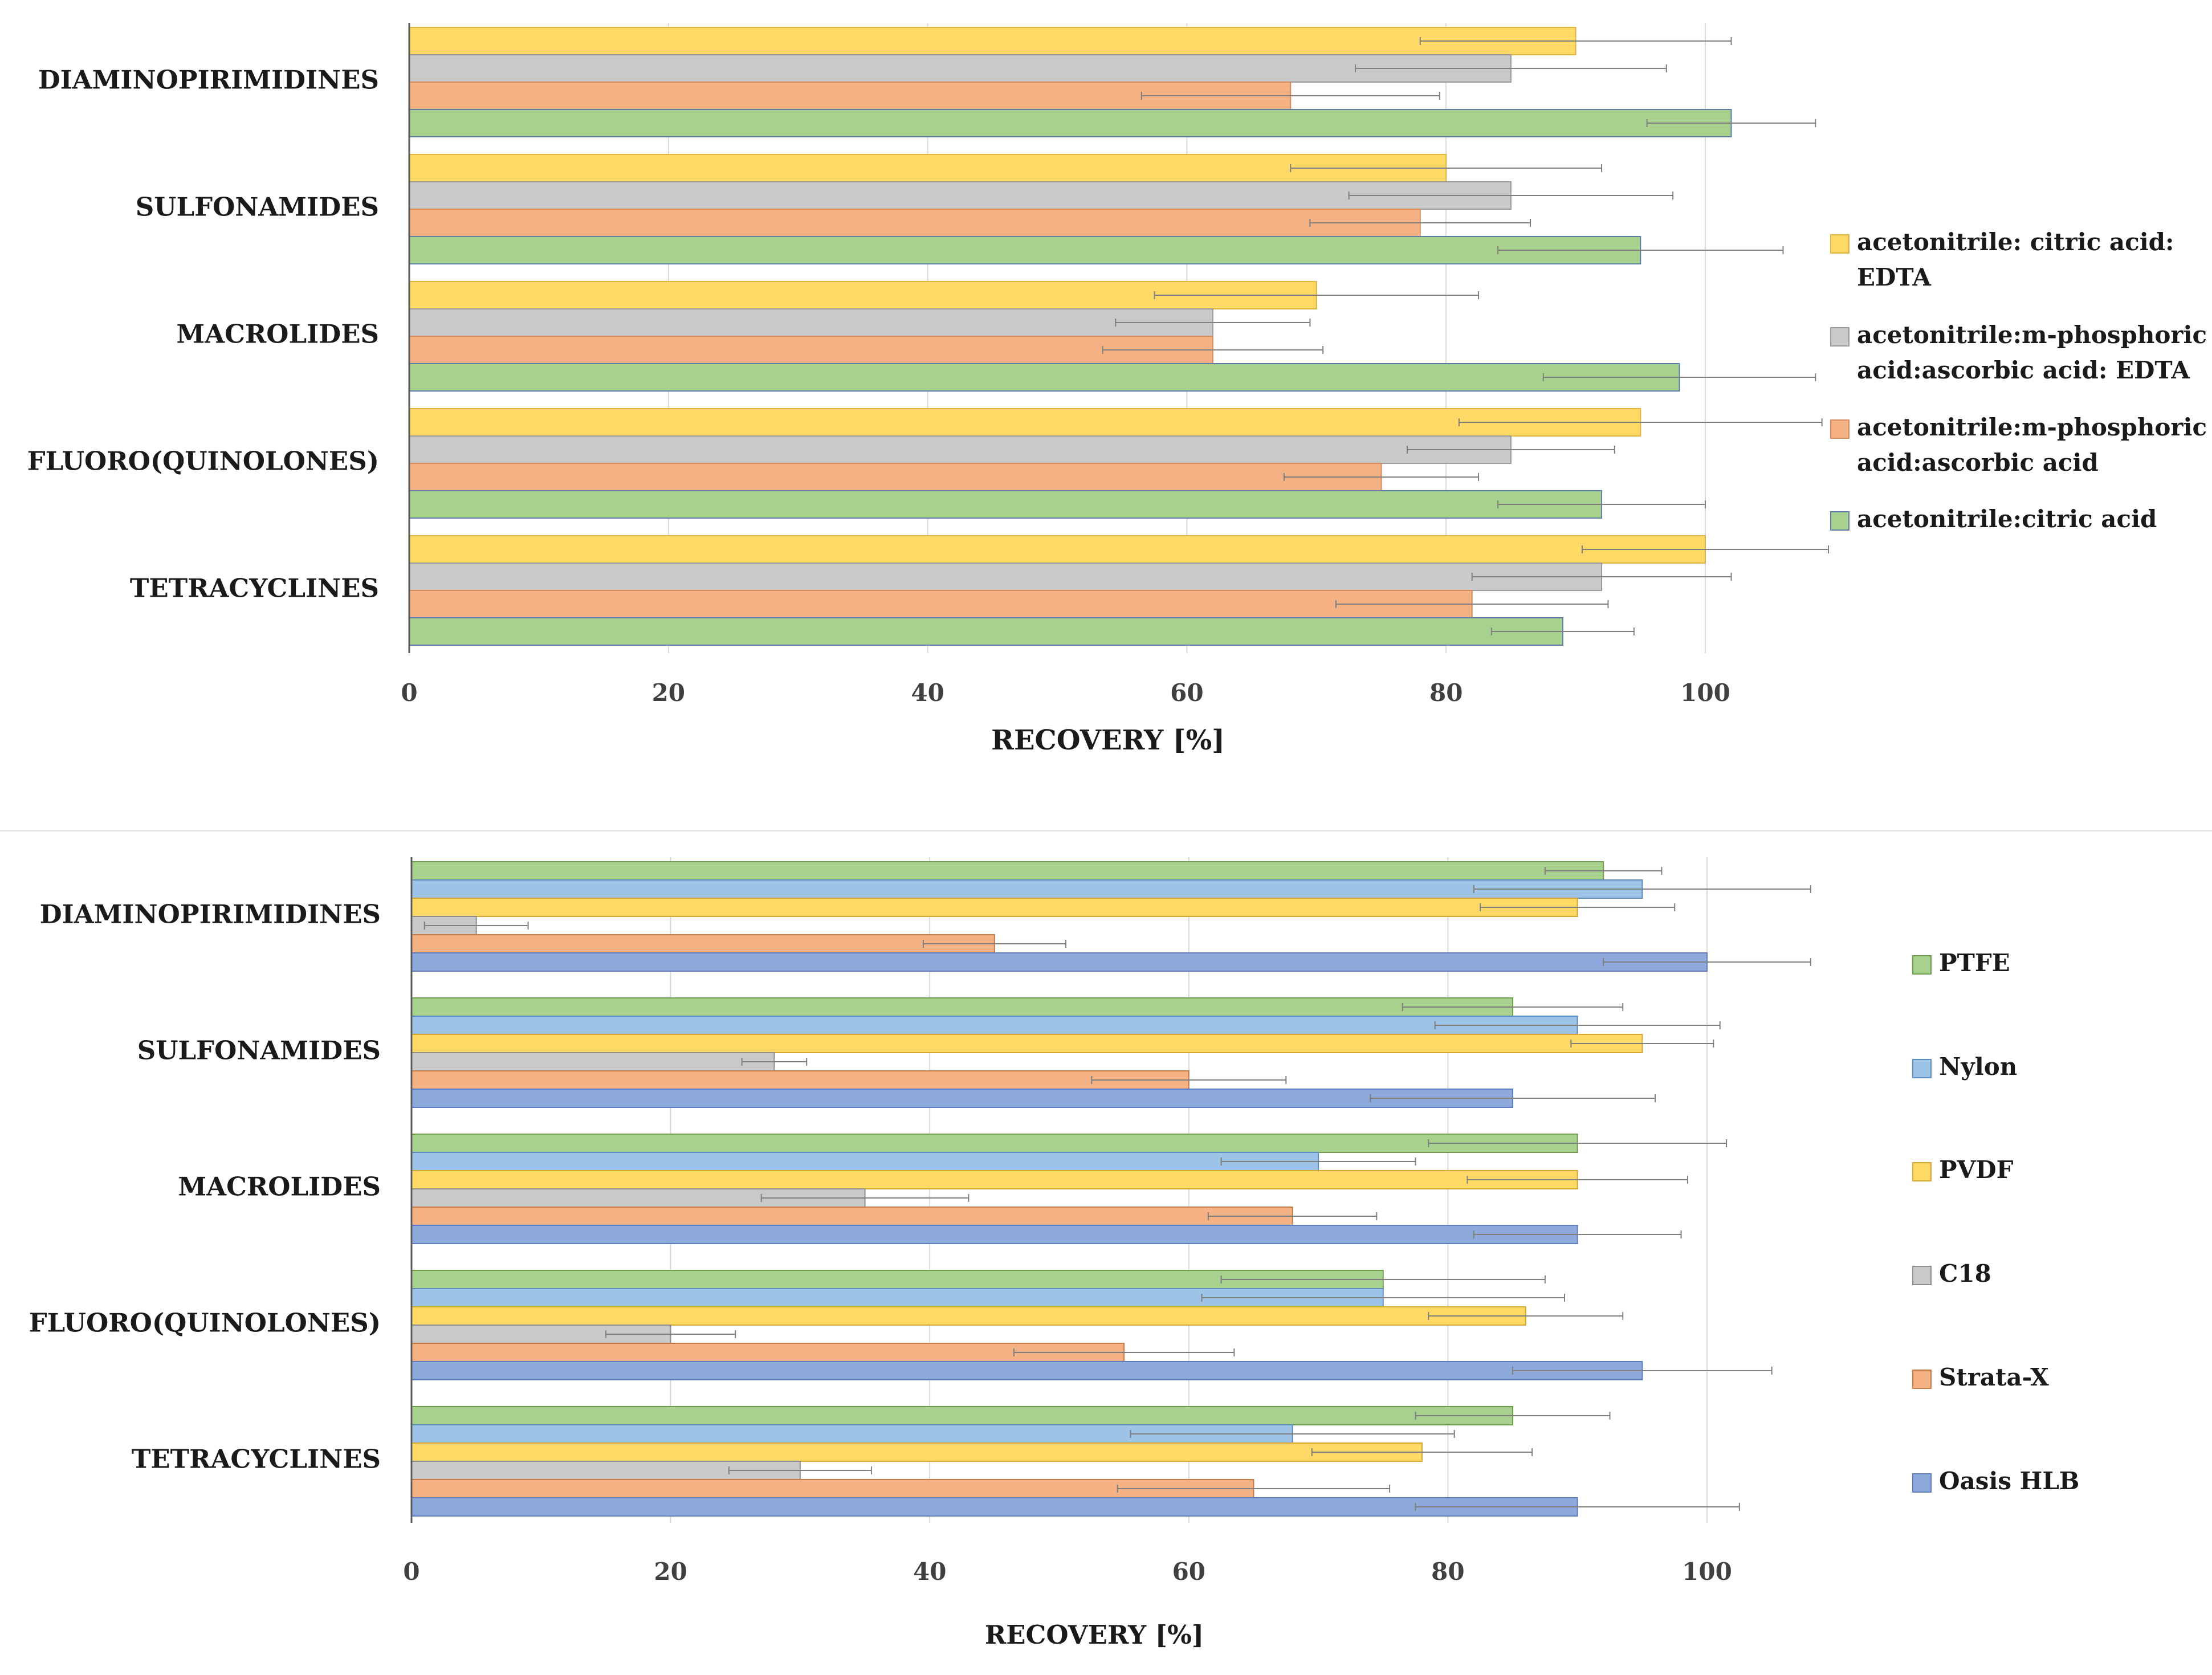  Describe the element at coordinates (1025, 250) in the screenshot. I see `bar-sulfonamides-acetonitrile-citric-acid` at that location.